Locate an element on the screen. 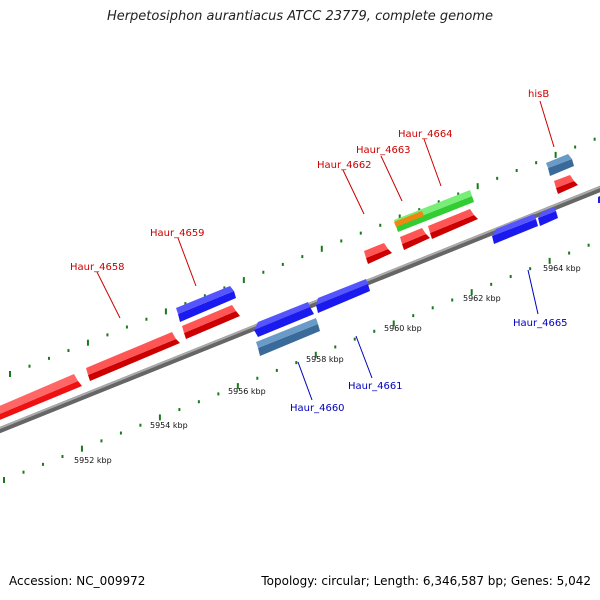  label-haur-4665: Haur_4665 is located at coordinates (540, 323).